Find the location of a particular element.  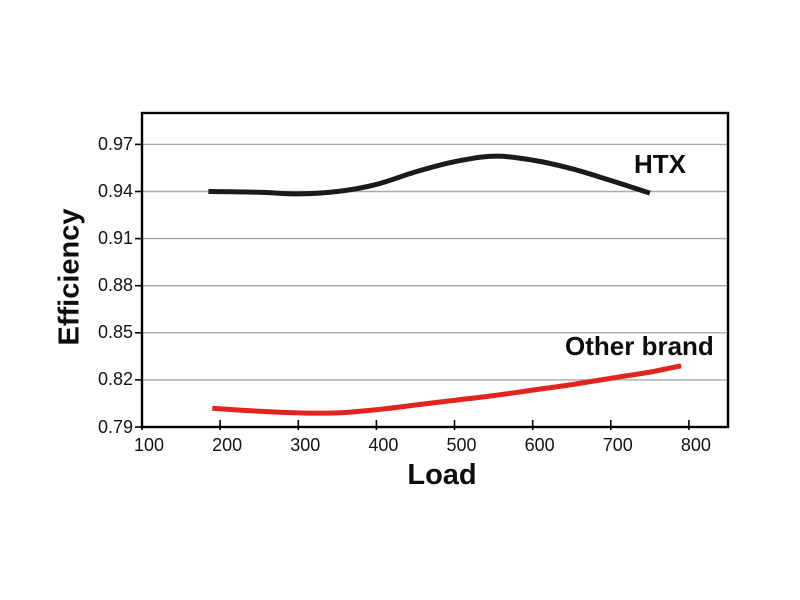

other-brand-line is located at coordinates (447, 389).